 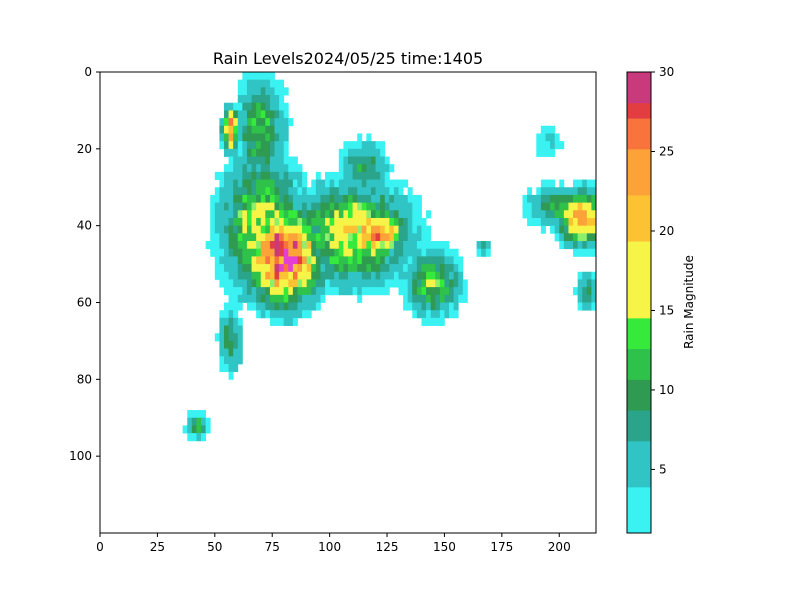 I want to click on colorbar-label: Rain Magnitude, so click(x=689, y=302).